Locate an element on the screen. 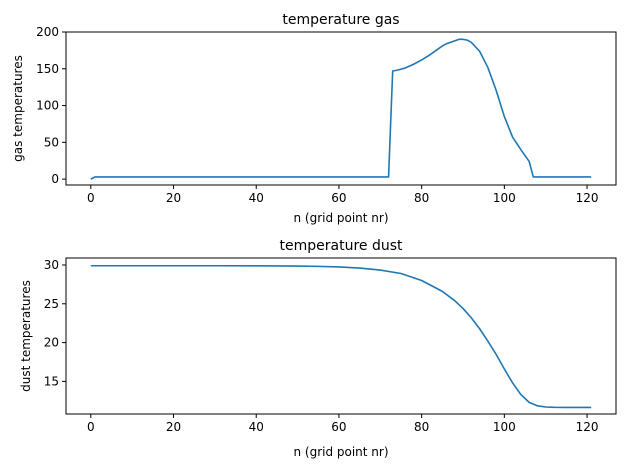  y-tick-label: 30 is located at coordinates (51, 265).